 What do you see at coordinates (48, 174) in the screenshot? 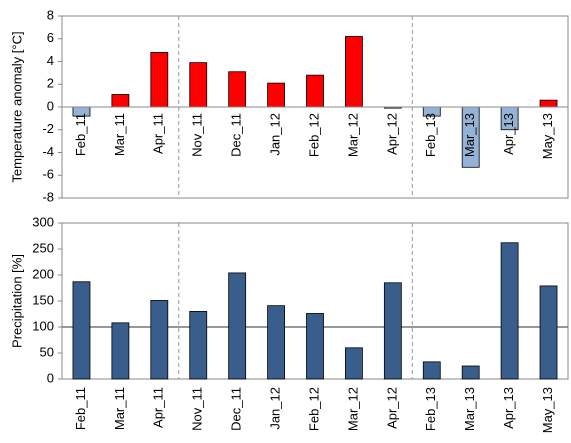
I see `y-tick-label: -6` at bounding box center [48, 174].